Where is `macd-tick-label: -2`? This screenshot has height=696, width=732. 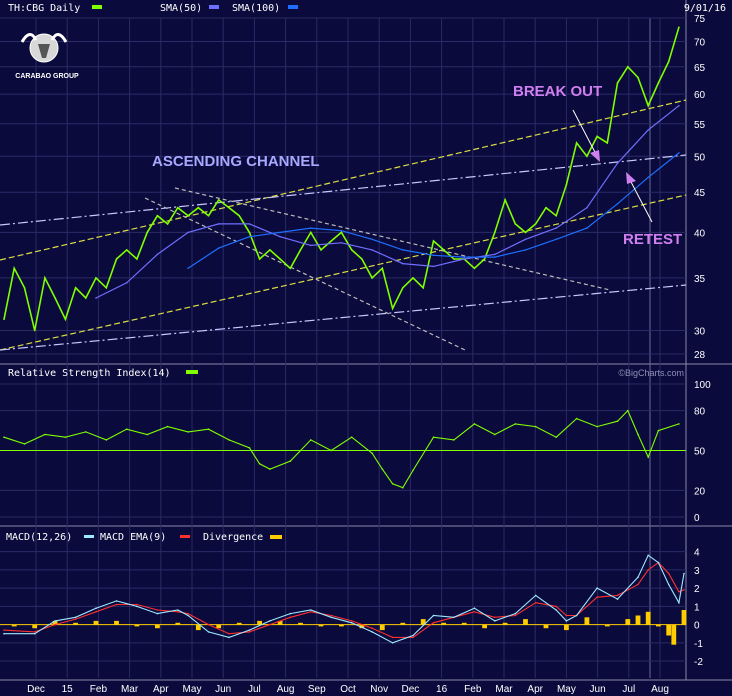 macd-tick-label: -2 is located at coordinates (698, 662).